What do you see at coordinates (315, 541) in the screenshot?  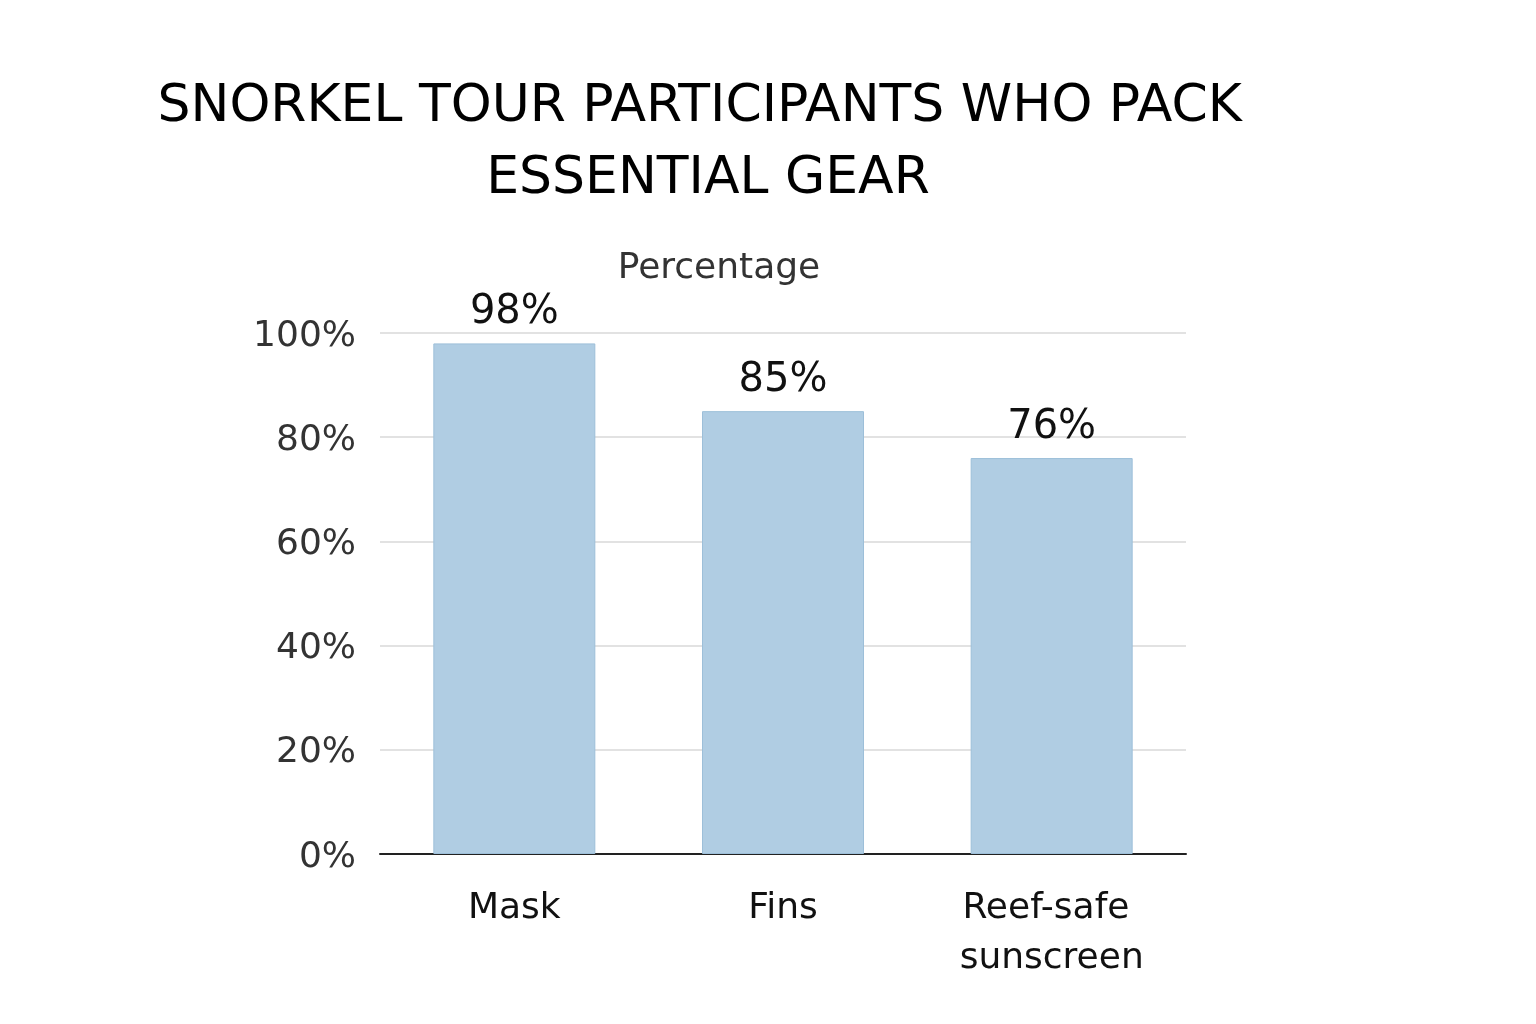 I see `y-tick-label: 60%` at bounding box center [315, 541].